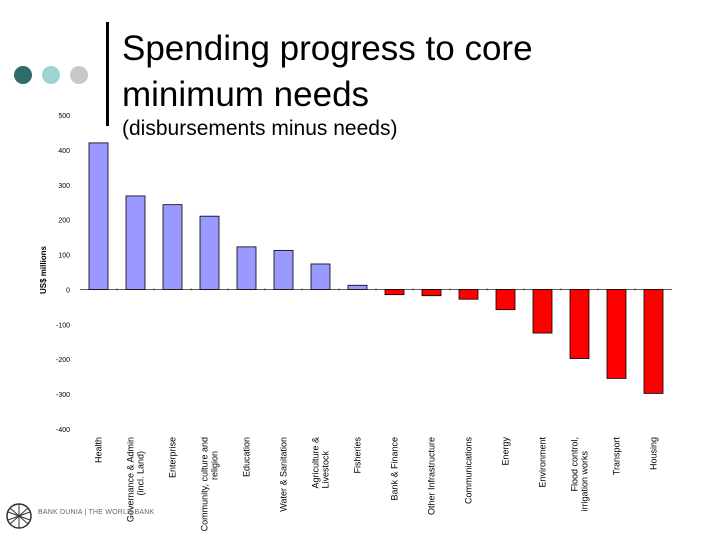 Image resolution: width=720 pixels, height=540 pixels. Describe the element at coordinates (68, 290) in the screenshot. I see `y-tick-label: 0` at that location.